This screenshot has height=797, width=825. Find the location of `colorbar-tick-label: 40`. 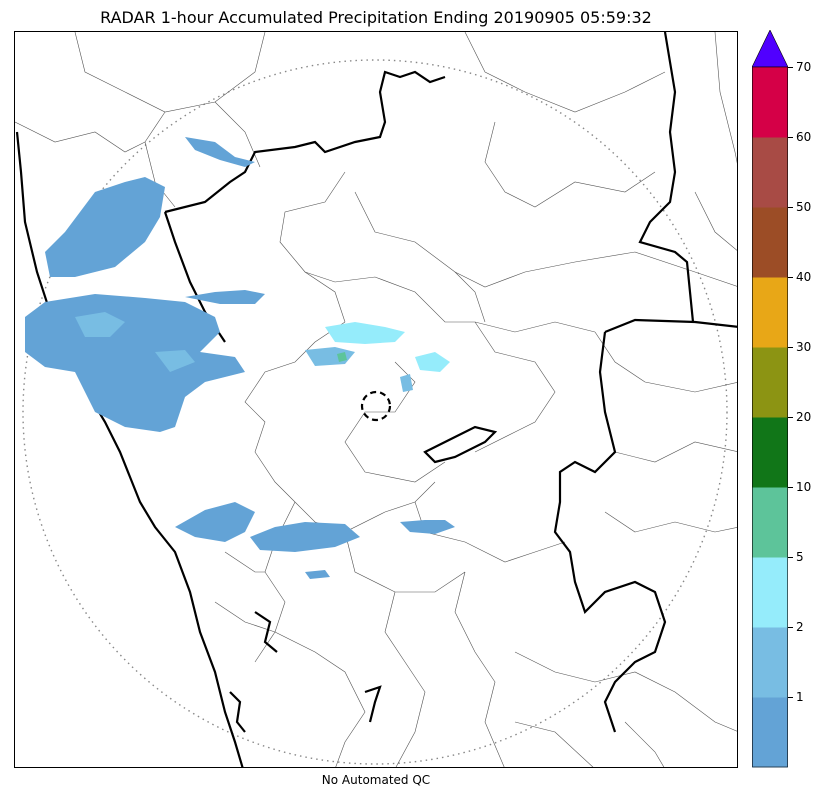

colorbar-tick-label: 40 is located at coordinates (804, 277).